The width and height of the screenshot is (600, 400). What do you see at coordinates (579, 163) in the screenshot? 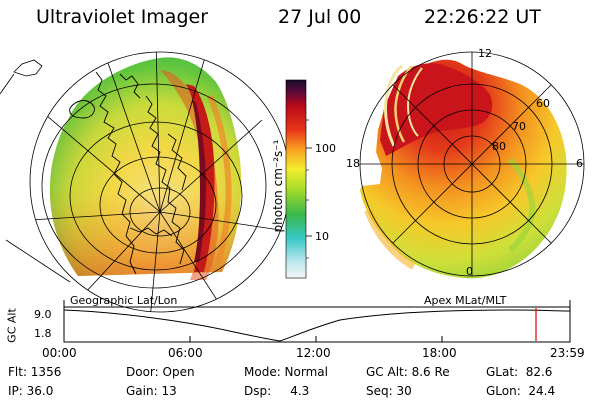
I see `mlt-label-6: 6` at bounding box center [579, 163].